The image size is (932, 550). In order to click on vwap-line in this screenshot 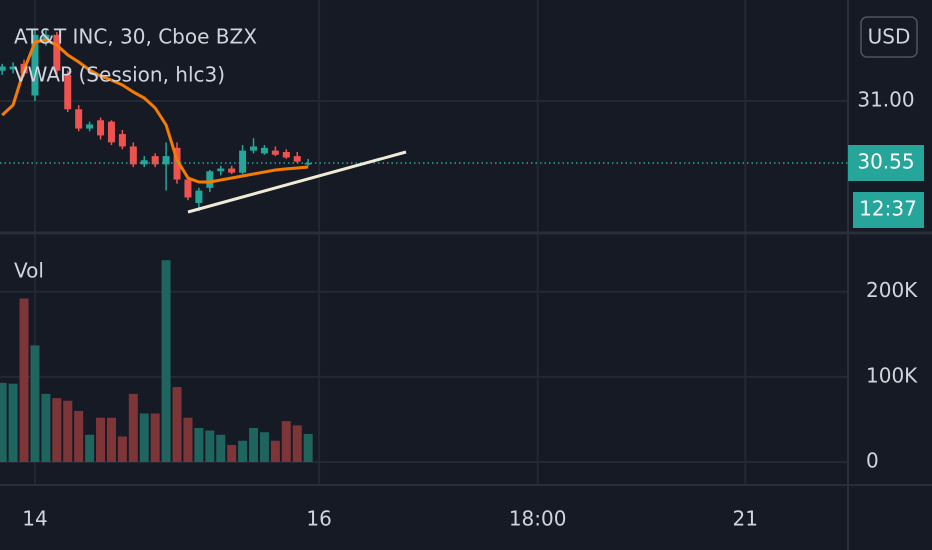, I will do `click(155, 111)`.